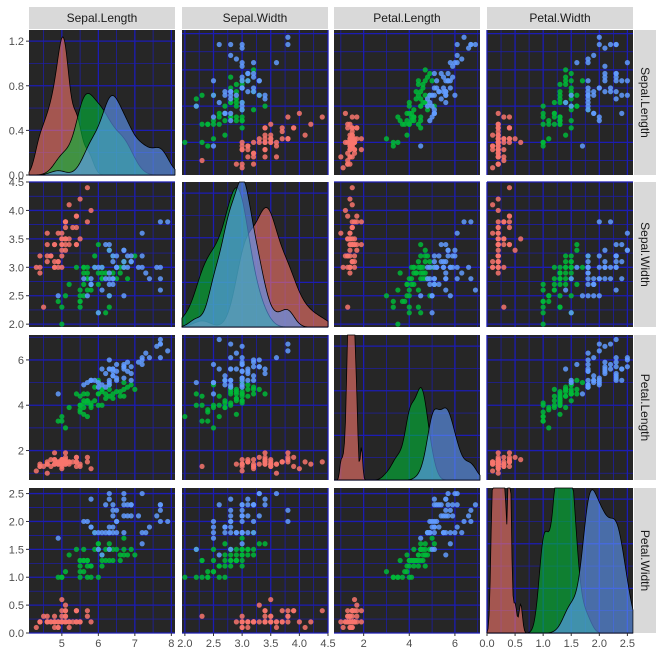  I want to click on panel-Sepal.Length-vs-Petal.Length, so click(407, 102).